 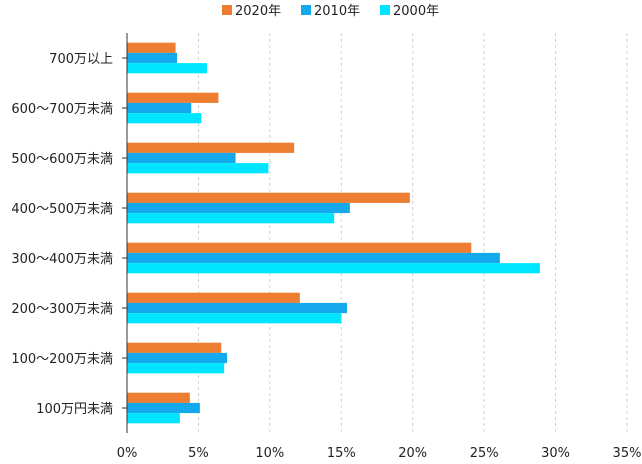 I want to click on x-tick-label: 20%, so click(x=412, y=453).